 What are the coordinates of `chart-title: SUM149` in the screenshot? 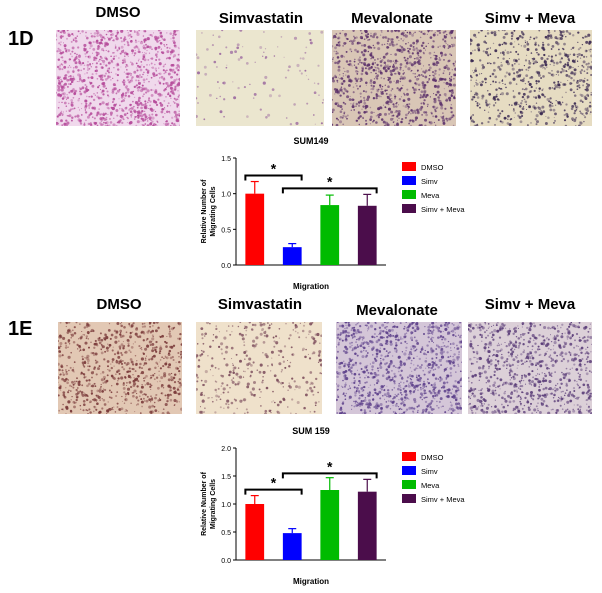 It's located at (310, 141).